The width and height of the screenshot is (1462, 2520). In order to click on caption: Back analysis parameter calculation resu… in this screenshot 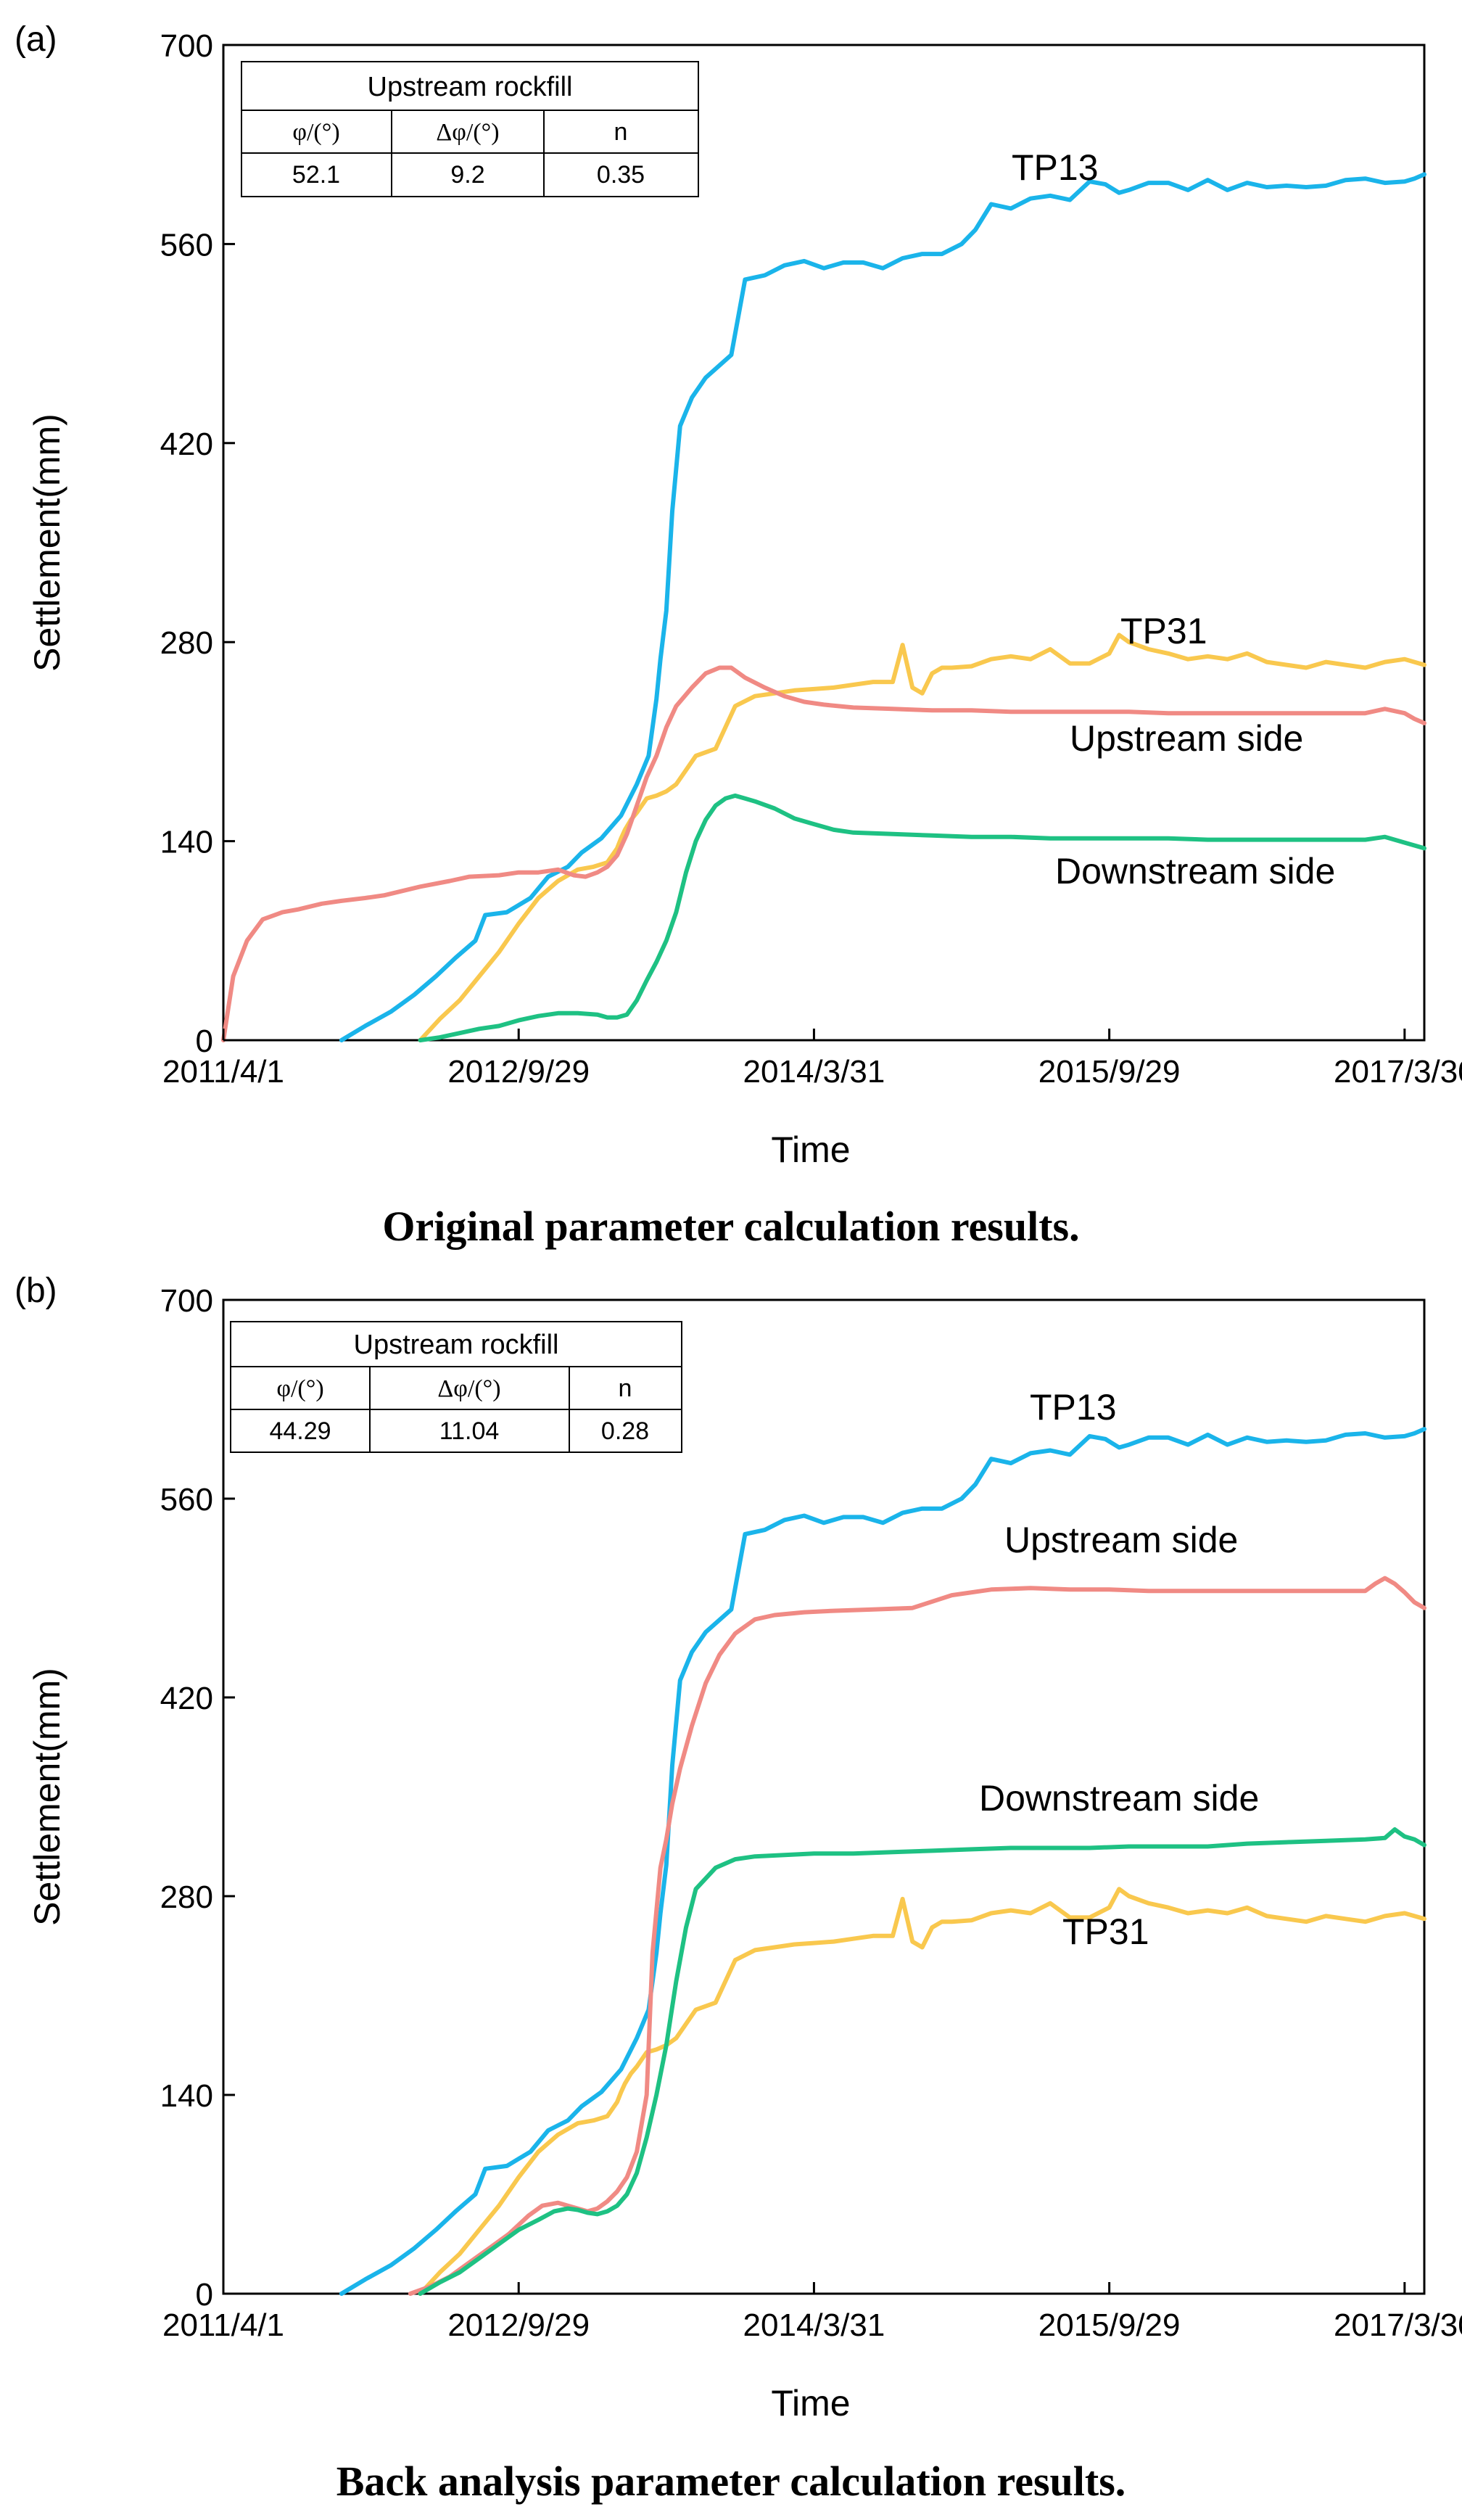, I will do `click(731, 2481)`.